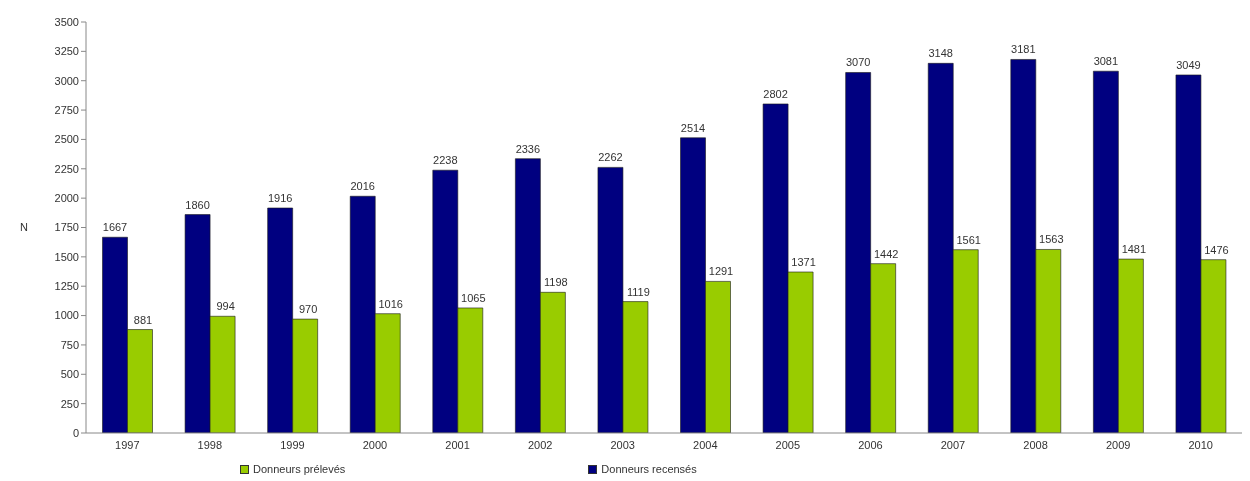 This screenshot has height=481, width=1250. Describe the element at coordinates (66, 51) in the screenshot. I see `y-tick-label: 3250` at that location.